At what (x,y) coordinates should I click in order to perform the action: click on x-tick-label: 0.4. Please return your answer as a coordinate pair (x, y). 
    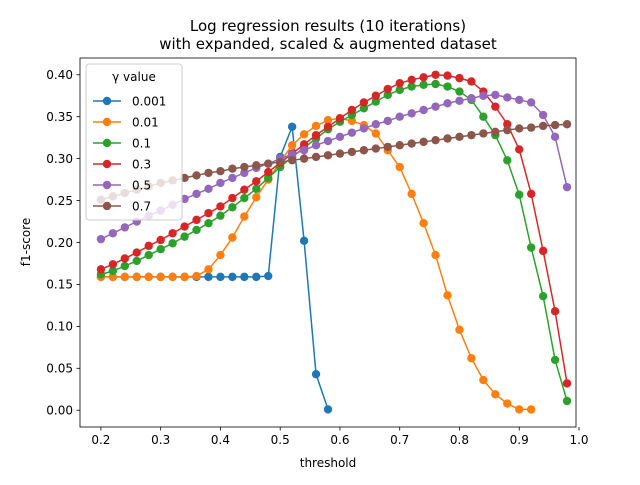
    Looking at the image, I should click on (220, 440).